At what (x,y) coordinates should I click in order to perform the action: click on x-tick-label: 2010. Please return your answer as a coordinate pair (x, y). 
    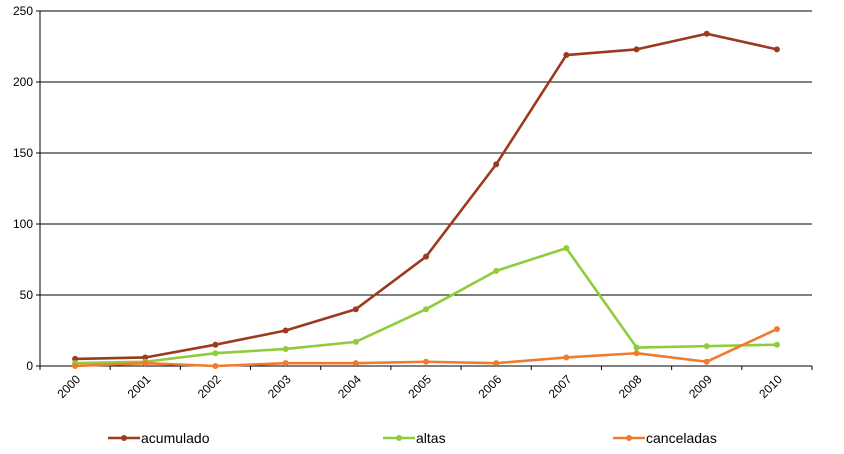
    Looking at the image, I should click on (770, 386).